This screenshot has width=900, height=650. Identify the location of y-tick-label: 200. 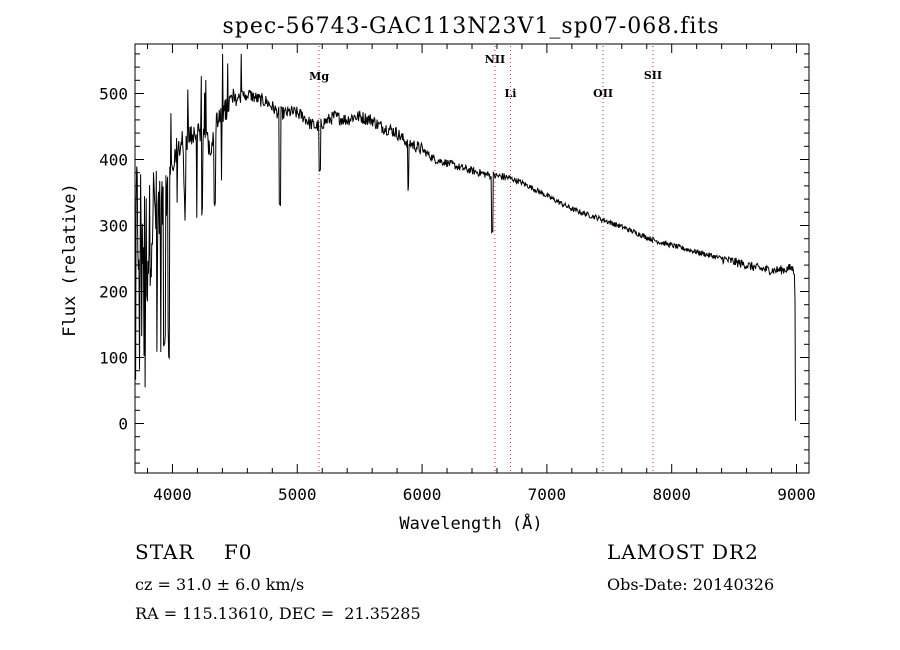
(113, 292).